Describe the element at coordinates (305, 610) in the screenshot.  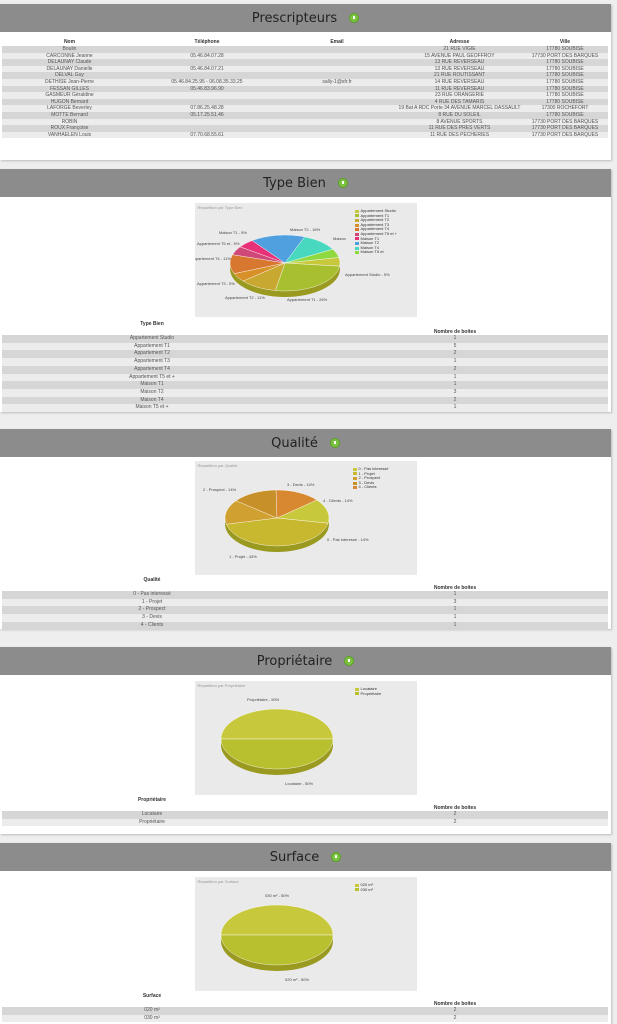
I see `table-row: 2 - Prospect 1` at that location.